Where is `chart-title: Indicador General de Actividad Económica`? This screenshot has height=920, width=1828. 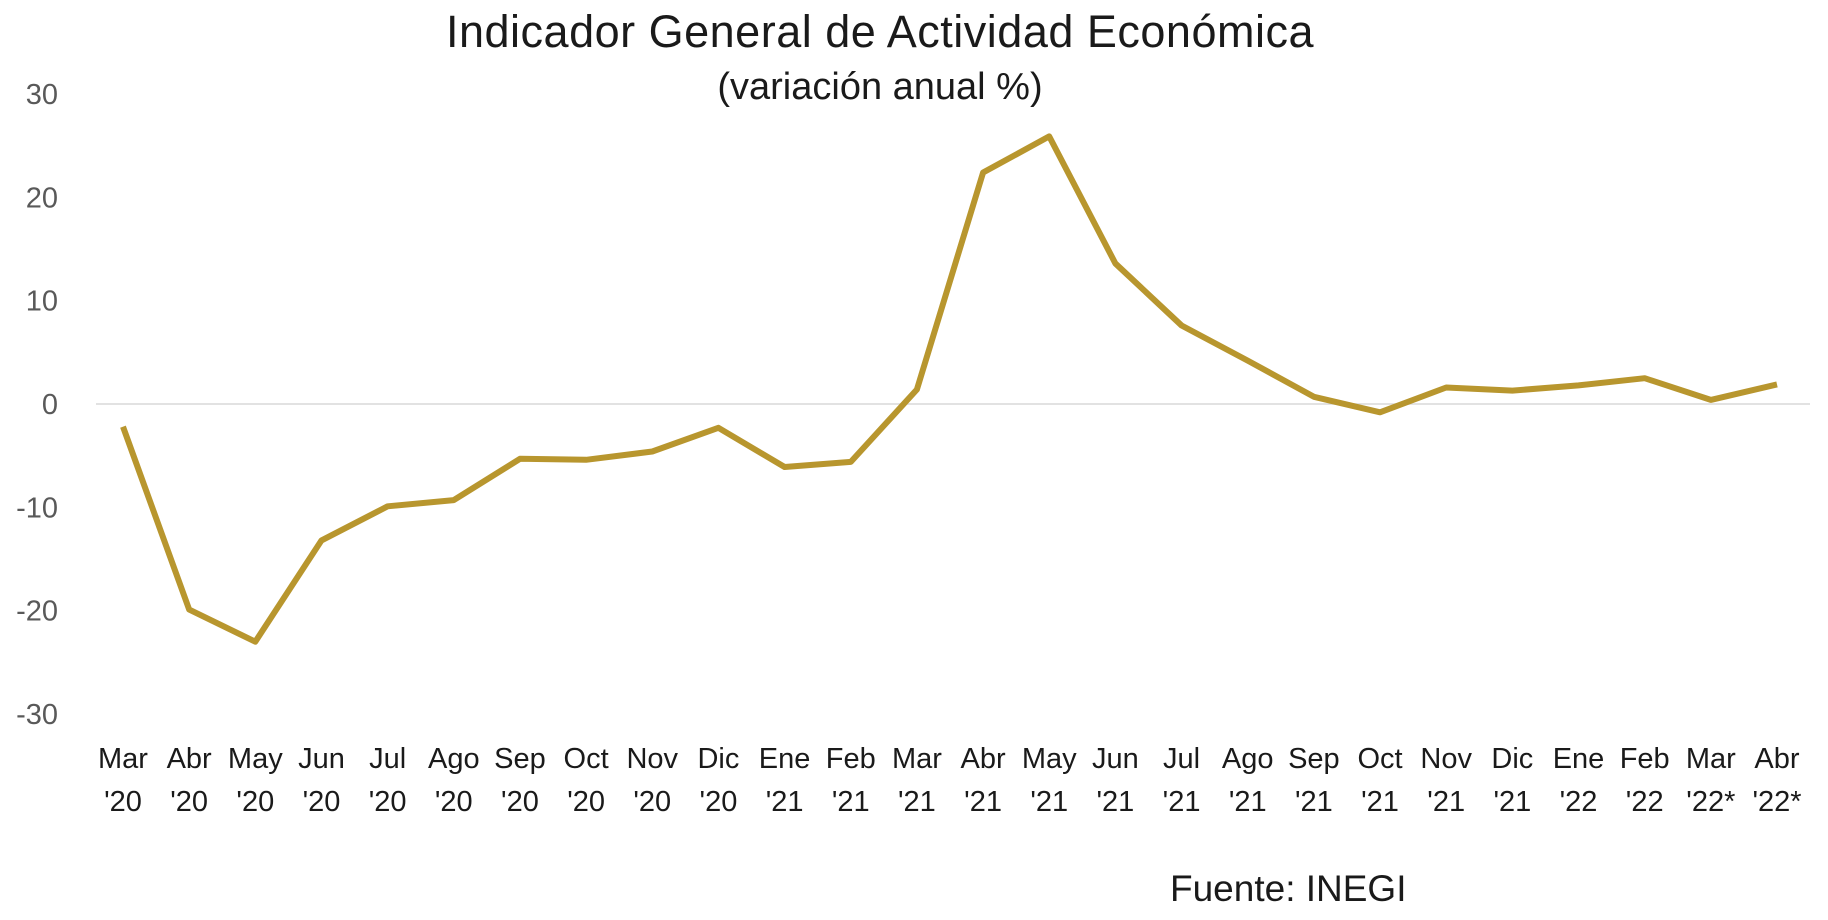
chart-title: Indicador General de Actividad Económica is located at coordinates (880, 31).